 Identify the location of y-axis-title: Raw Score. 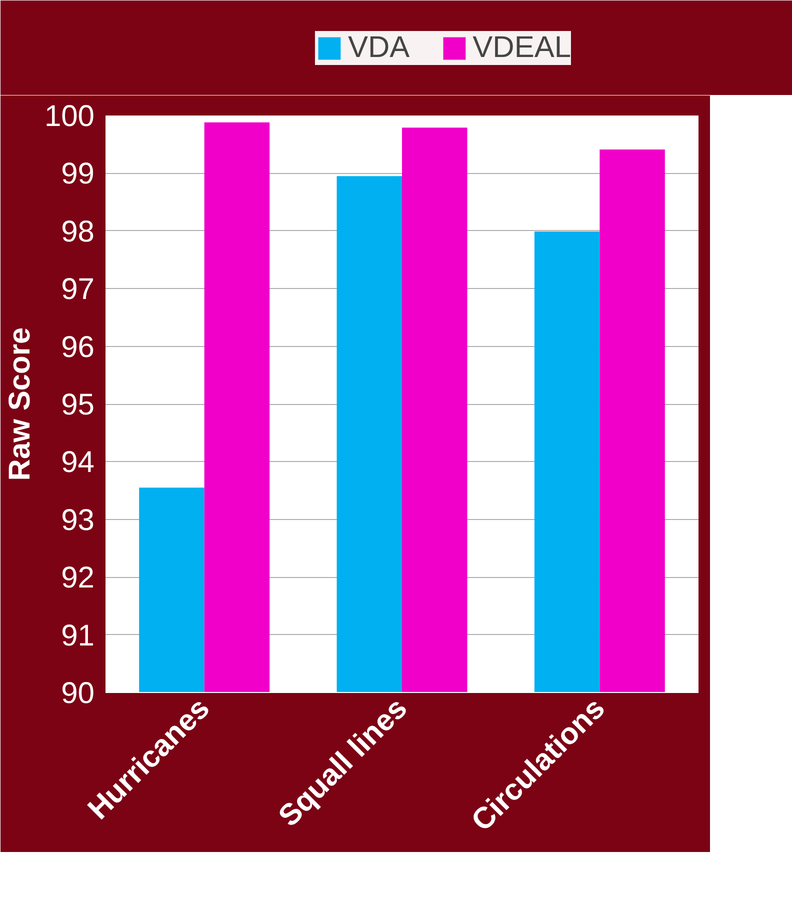
(19, 404).